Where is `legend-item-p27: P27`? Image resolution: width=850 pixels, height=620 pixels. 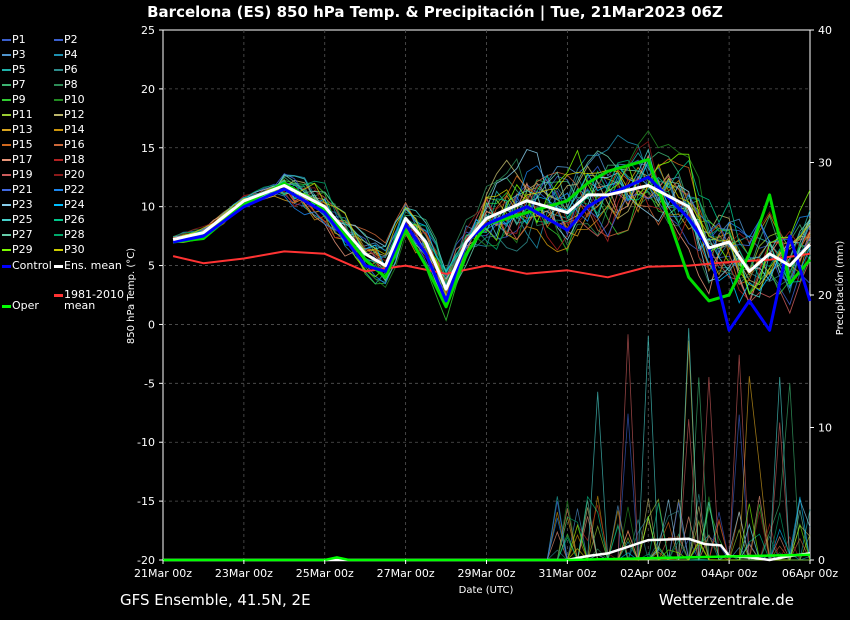 legend-item-p27: P27 is located at coordinates (17, 234).